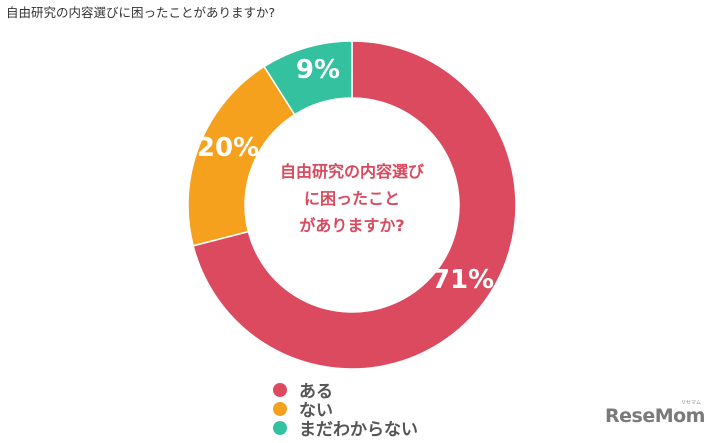 This screenshot has height=443, width=714. What do you see at coordinates (352, 225) in the screenshot?
I see `center-label-line-3: がありますか?` at bounding box center [352, 225].